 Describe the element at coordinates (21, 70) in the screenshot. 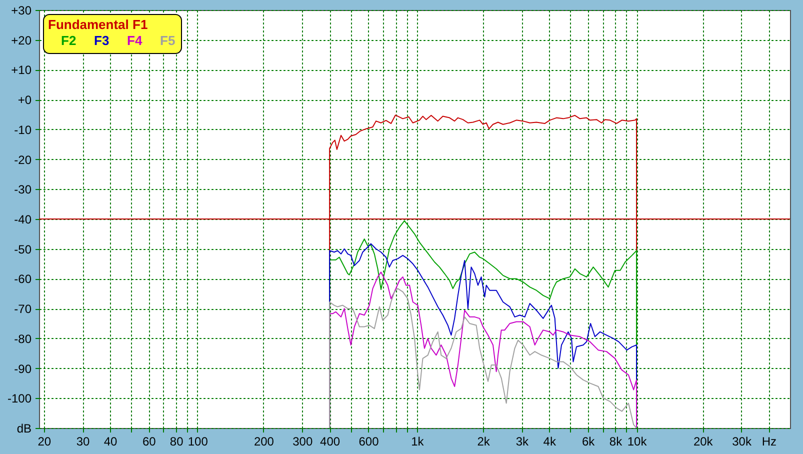

I see `y-tick-label: +10` at that location.